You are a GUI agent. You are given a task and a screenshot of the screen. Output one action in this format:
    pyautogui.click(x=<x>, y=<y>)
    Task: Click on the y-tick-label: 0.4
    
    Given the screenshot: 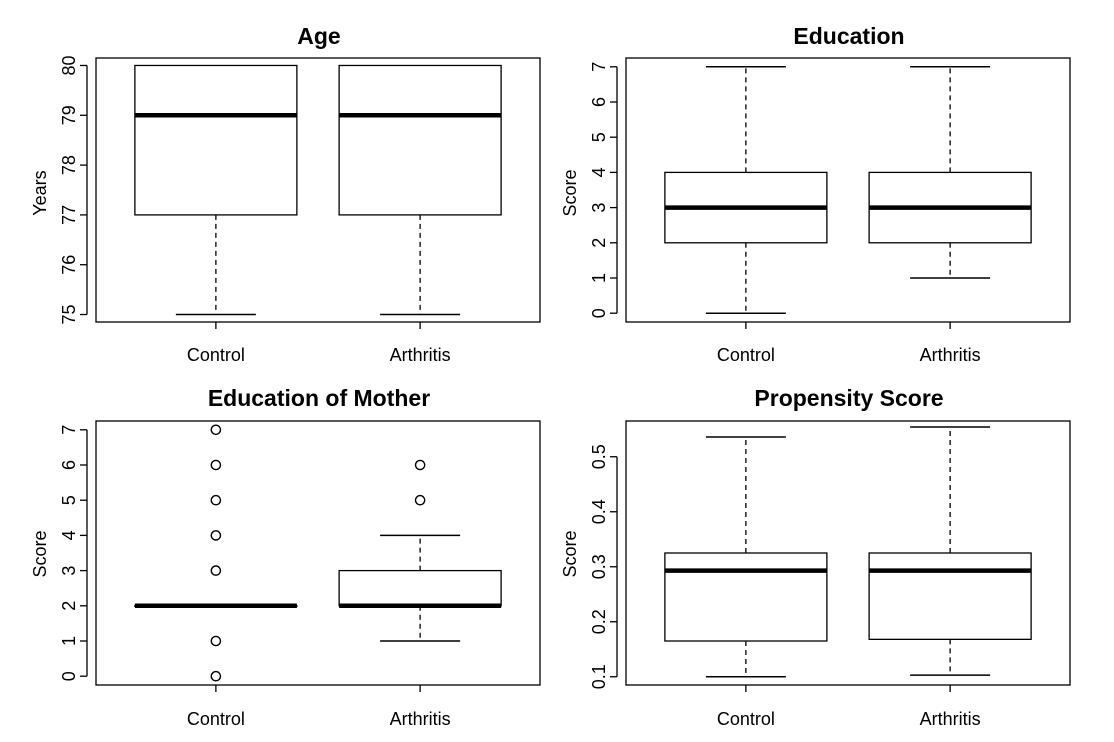 What is the action you would take?
    pyautogui.click(x=599, y=511)
    